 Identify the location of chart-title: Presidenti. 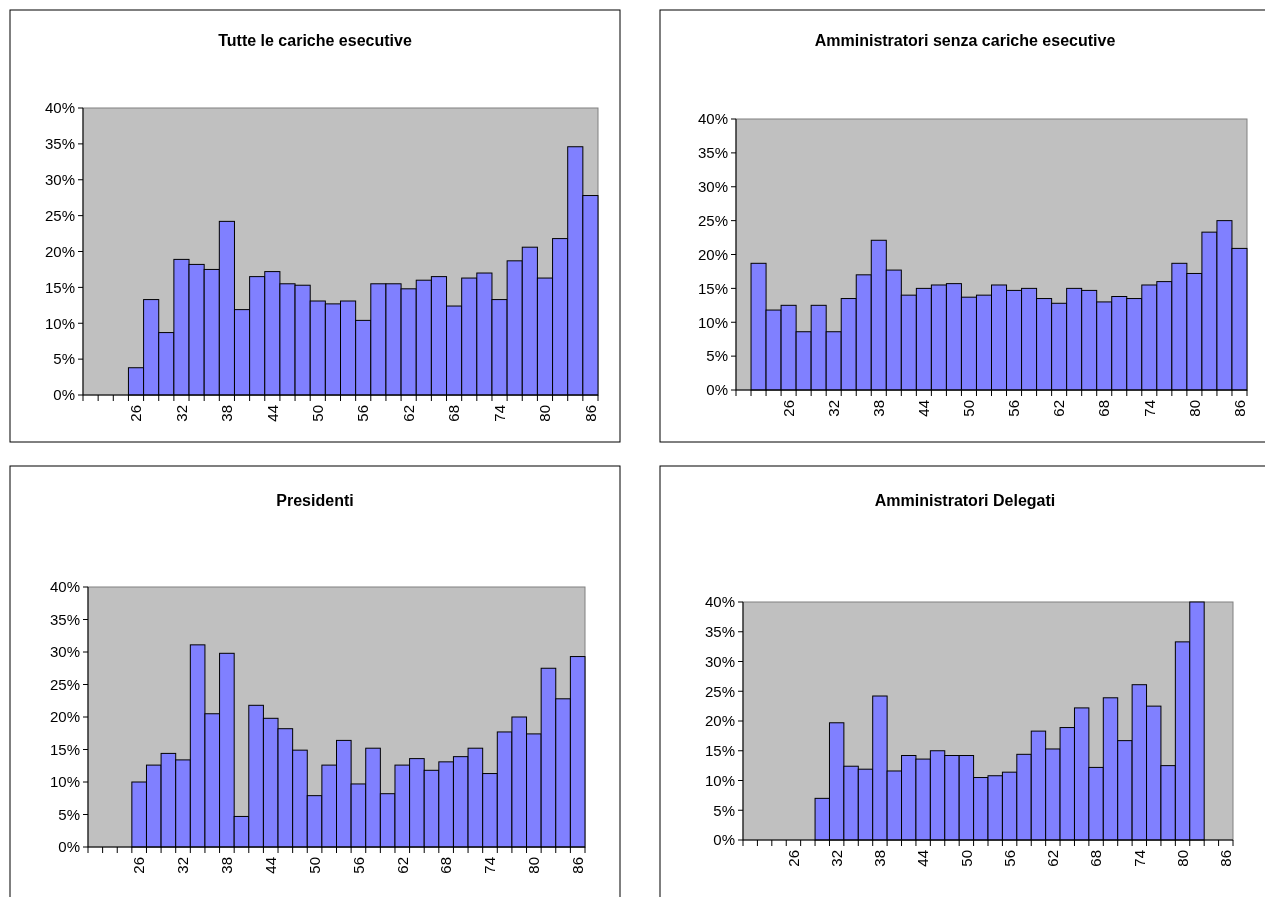
(315, 500).